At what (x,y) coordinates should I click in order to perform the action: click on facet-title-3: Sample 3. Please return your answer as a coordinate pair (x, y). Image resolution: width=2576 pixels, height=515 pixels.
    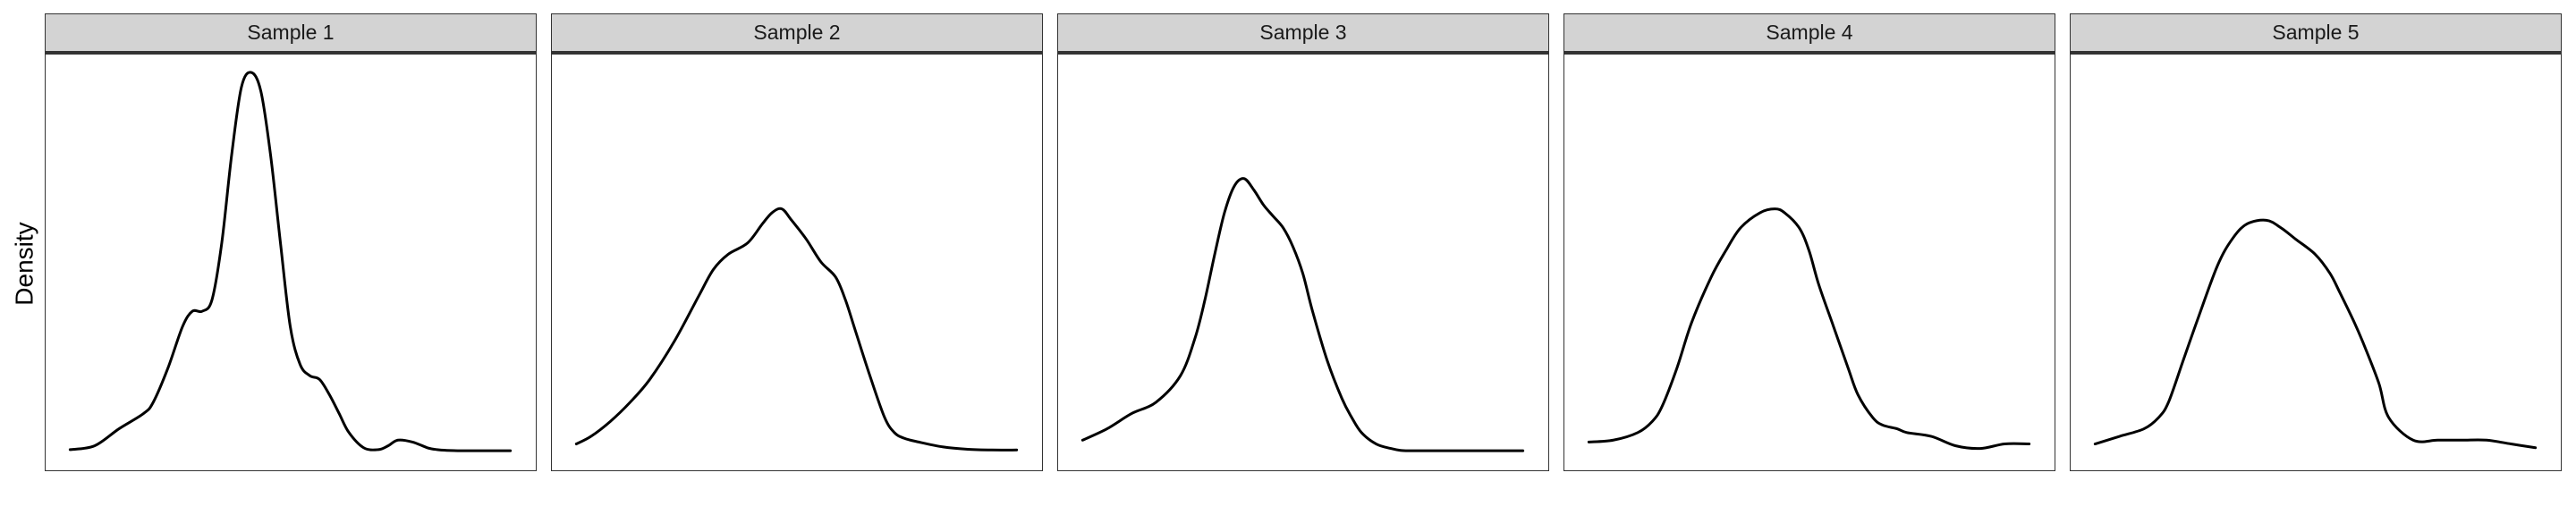
    Looking at the image, I should click on (1303, 32).